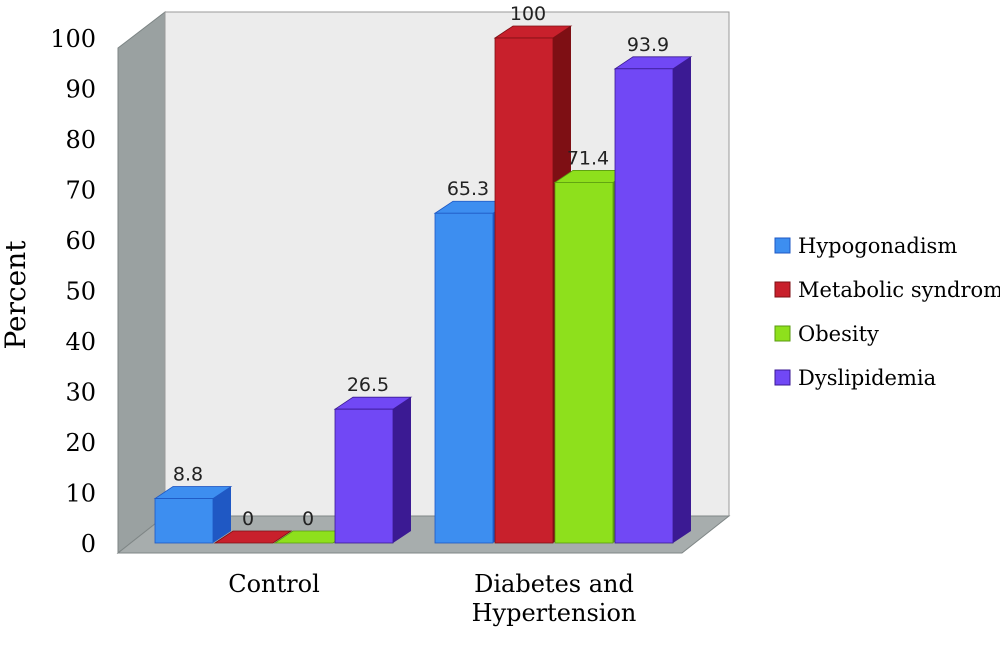  I want to click on side-wall, so click(141, 282).